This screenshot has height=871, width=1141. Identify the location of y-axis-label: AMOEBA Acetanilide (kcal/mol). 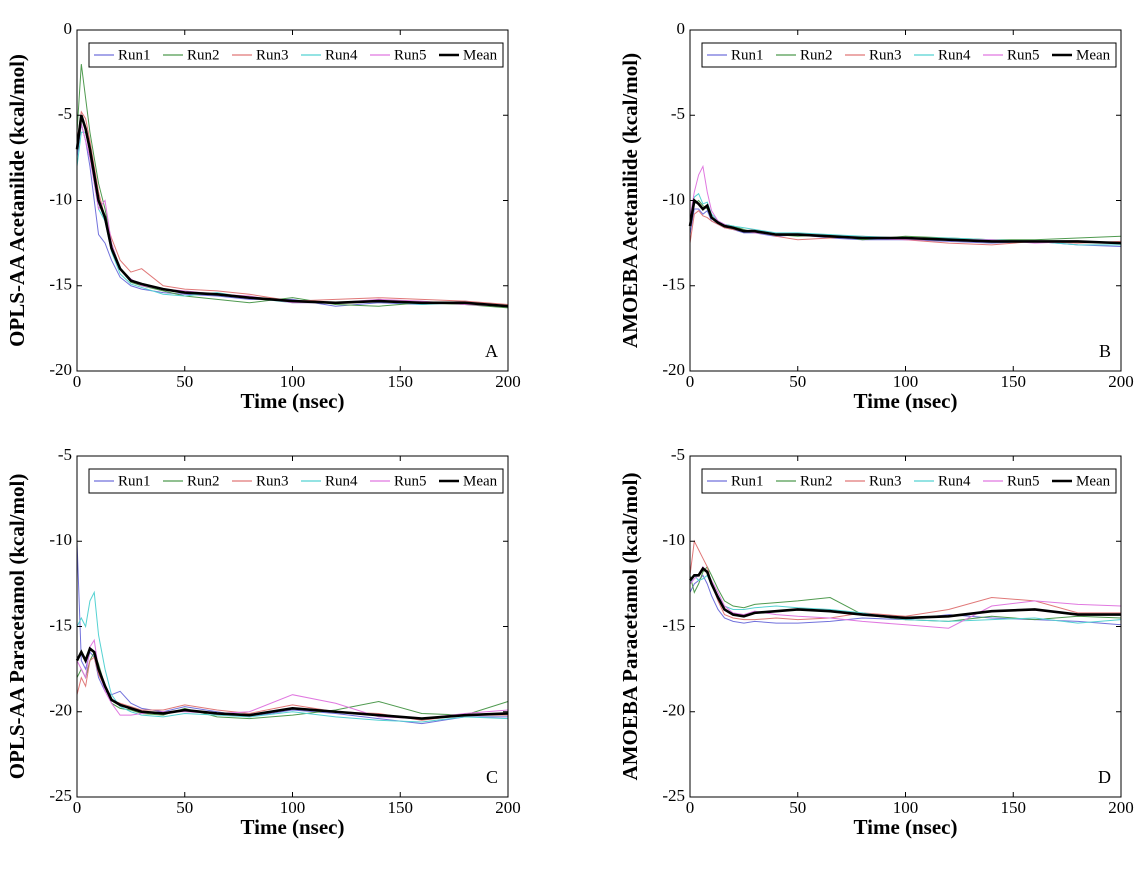
(630, 200).